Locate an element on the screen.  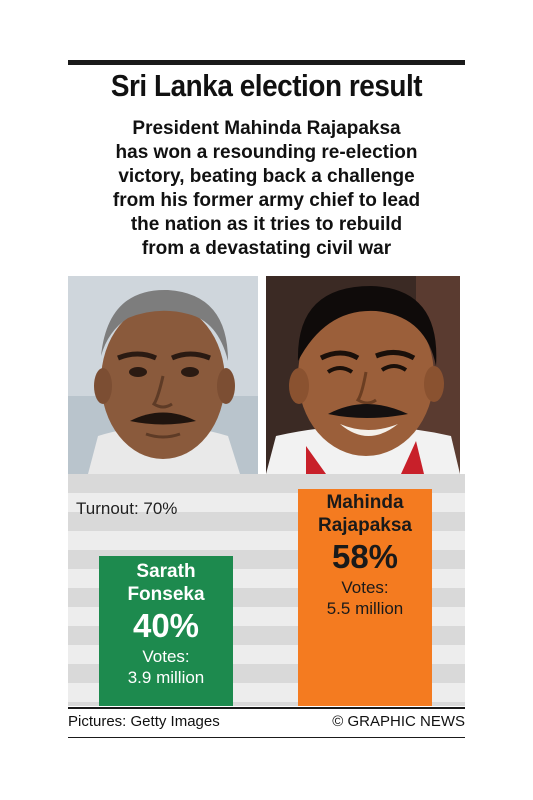
bar-mahinda-rajapaksa: Mahinda Rajapaksa 58% Votes: 5.5 million is located at coordinates (365, 597).